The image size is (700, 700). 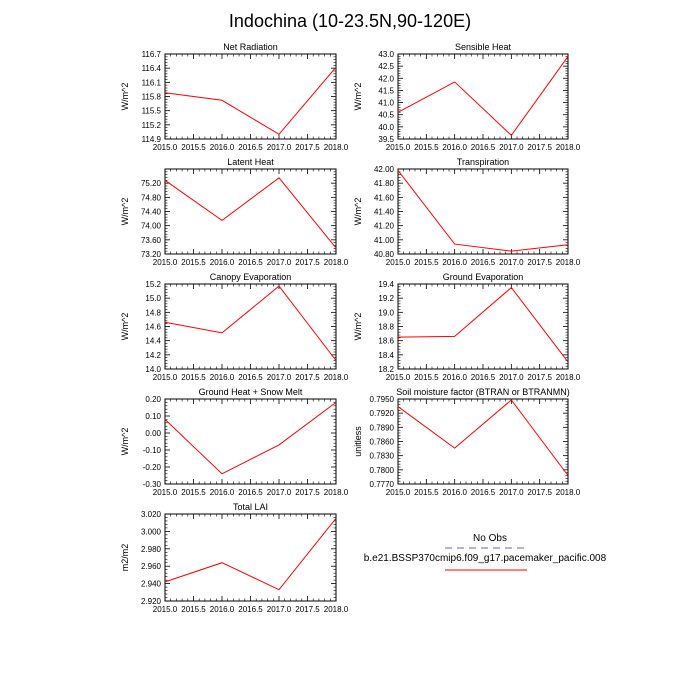 I want to click on y-tick-label: -0.20, so click(x=152, y=467).